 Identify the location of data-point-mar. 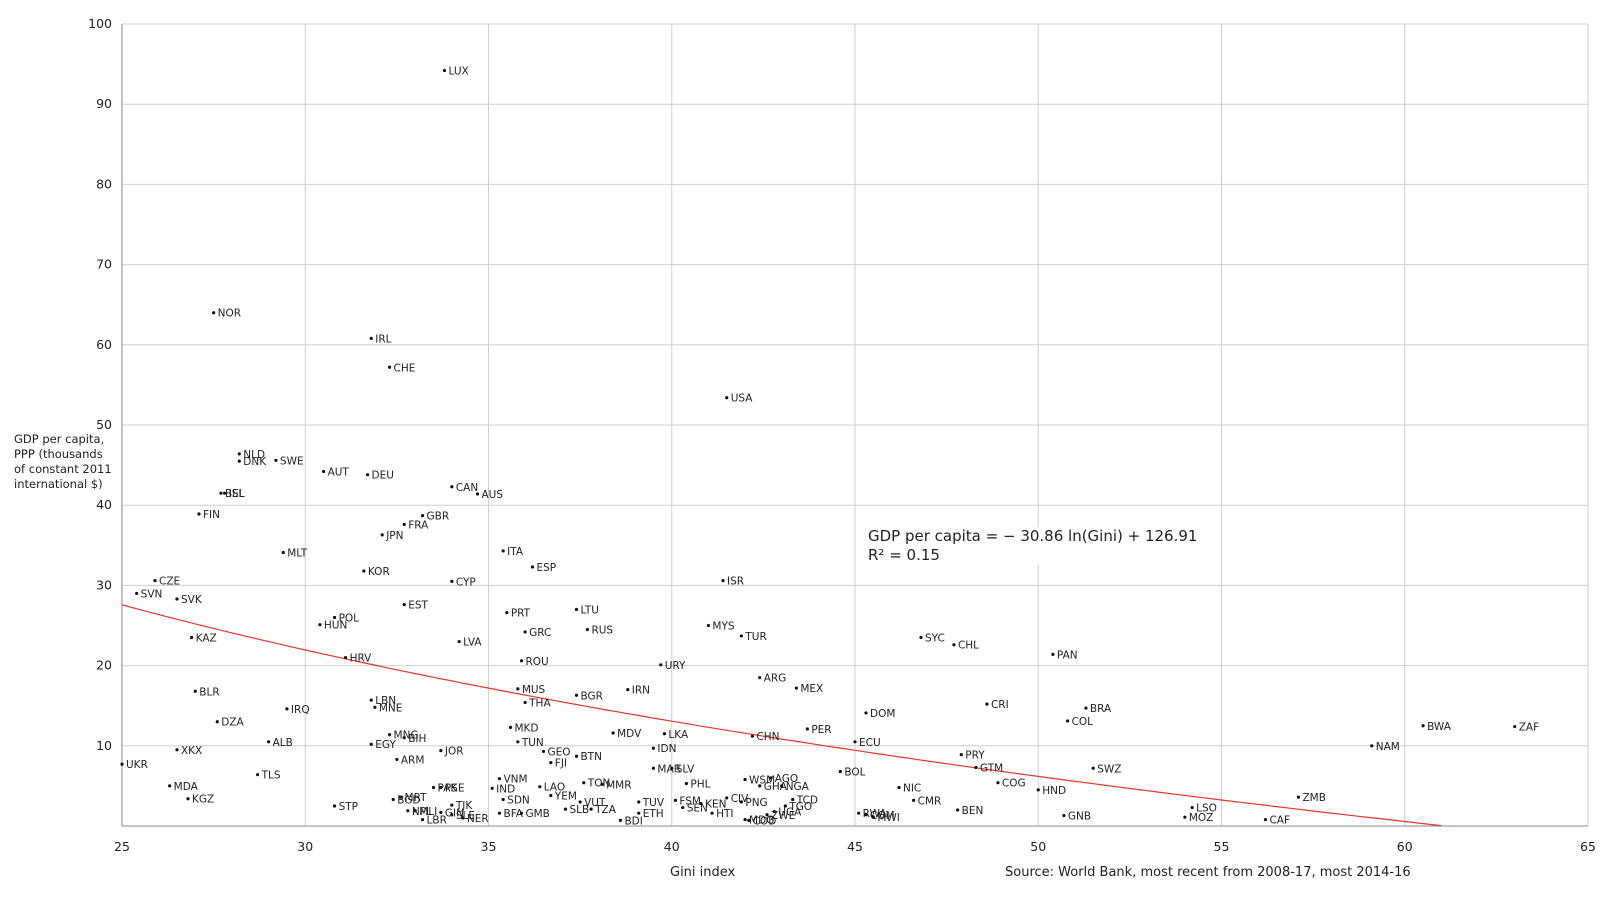
(653, 768).